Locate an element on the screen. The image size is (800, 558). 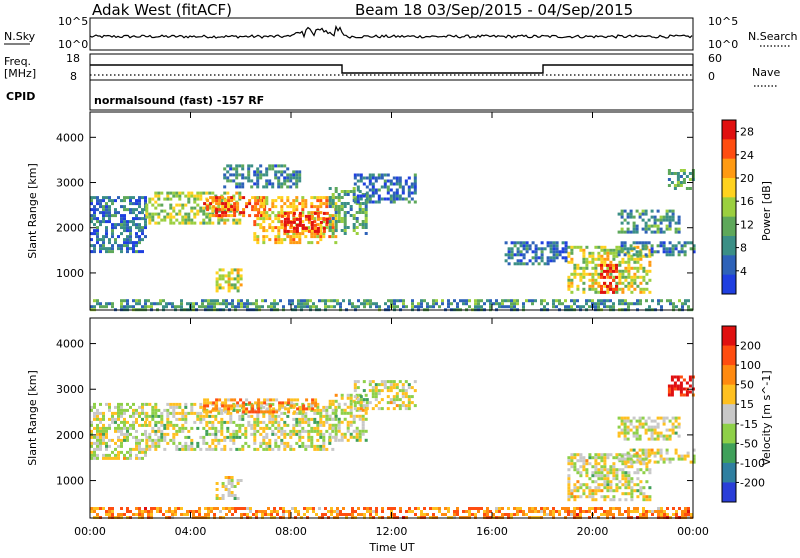
x-tick-label: 00:00 is located at coordinates (90, 531).